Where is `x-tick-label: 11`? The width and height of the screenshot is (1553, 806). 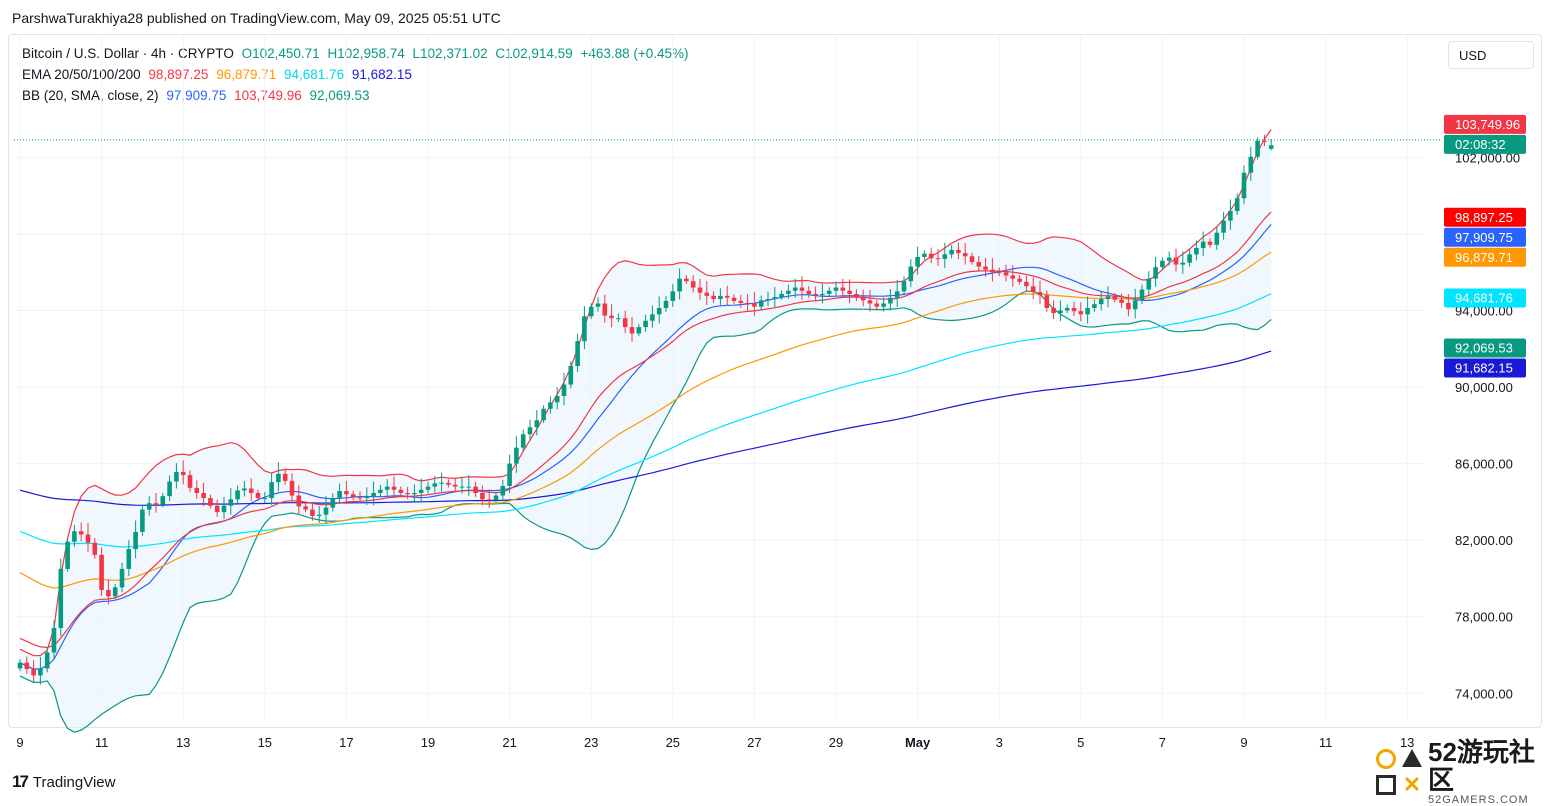
x-tick-label: 11 is located at coordinates (1326, 742).